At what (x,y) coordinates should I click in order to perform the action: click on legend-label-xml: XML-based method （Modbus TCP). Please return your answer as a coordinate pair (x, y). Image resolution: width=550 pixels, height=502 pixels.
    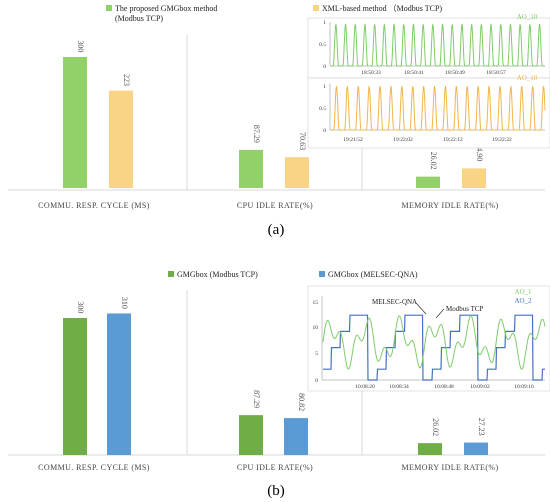
    Looking at the image, I should click on (382, 8).